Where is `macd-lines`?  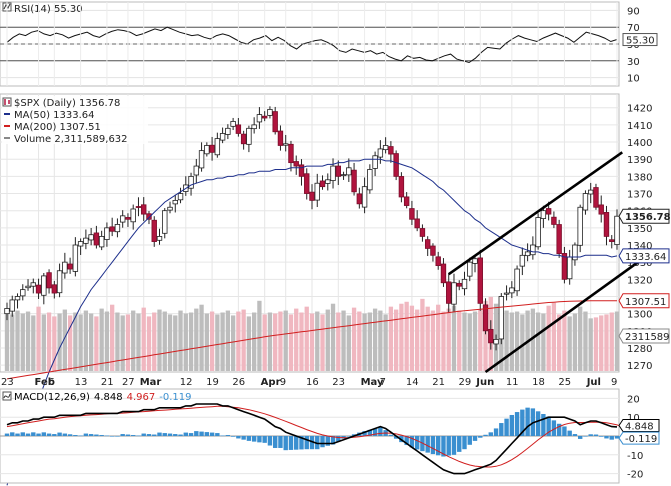
macd-lines is located at coordinates (314, 439).